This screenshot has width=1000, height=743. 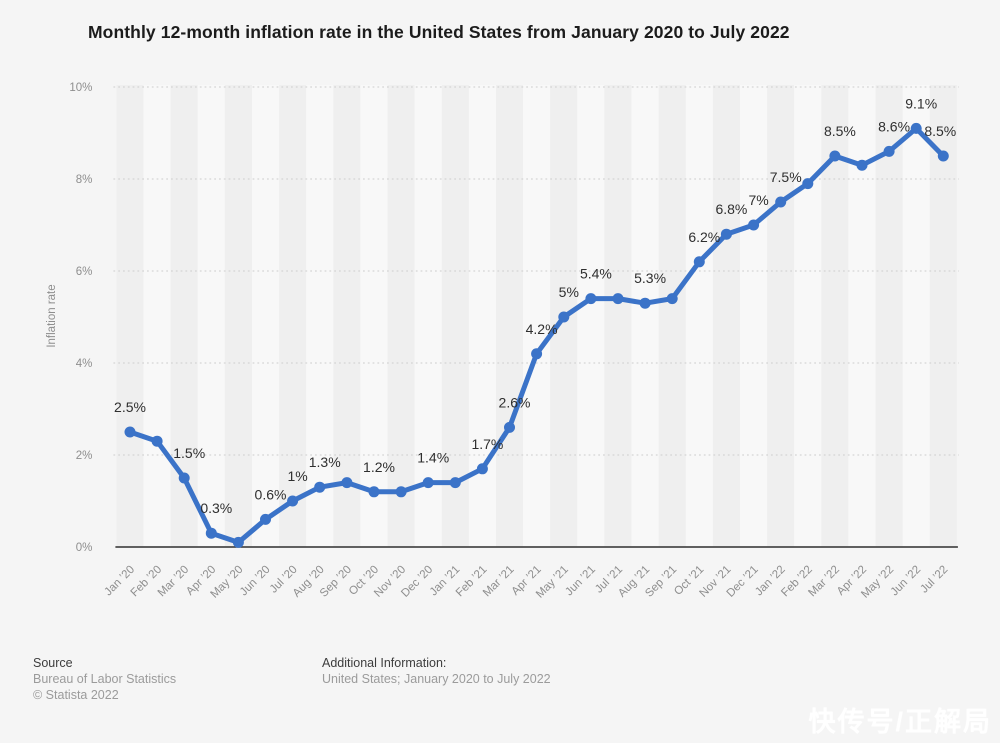 I want to click on data-label: 6.2%, so click(x=704, y=237).